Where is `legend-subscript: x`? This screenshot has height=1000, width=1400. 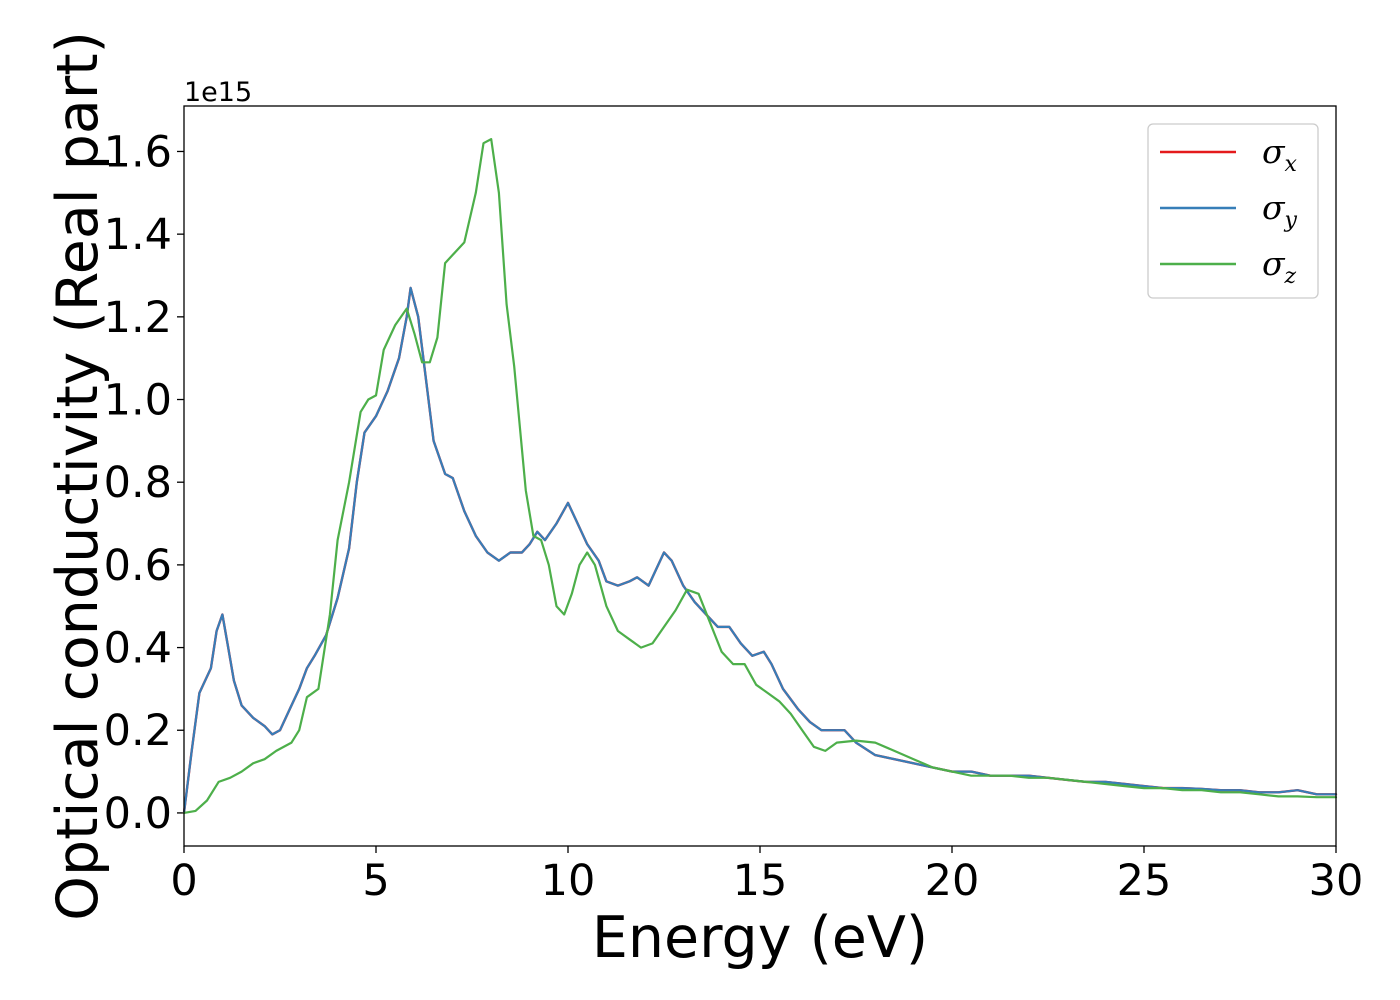
legend-subscript: x is located at coordinates (1291, 164).